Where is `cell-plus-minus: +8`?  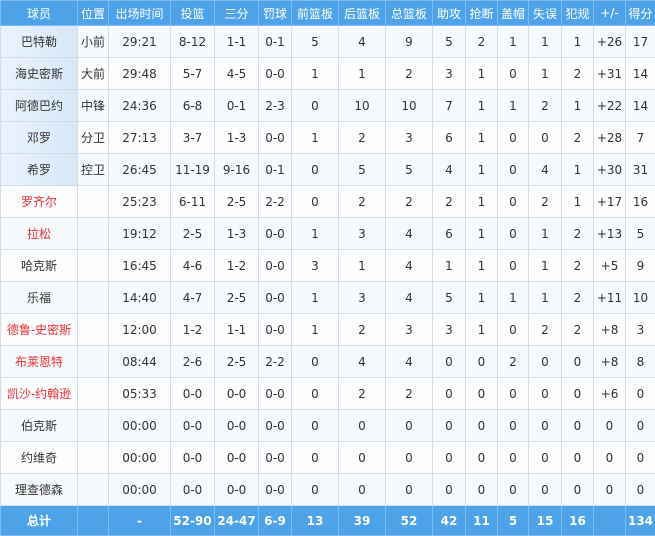 cell-plus-minus: +8 is located at coordinates (610, 362).